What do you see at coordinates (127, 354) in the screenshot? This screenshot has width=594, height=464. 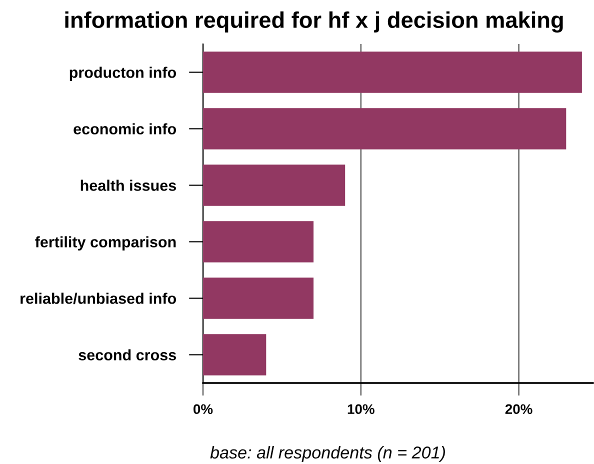 I see `y-tick-label: second cross` at bounding box center [127, 354].